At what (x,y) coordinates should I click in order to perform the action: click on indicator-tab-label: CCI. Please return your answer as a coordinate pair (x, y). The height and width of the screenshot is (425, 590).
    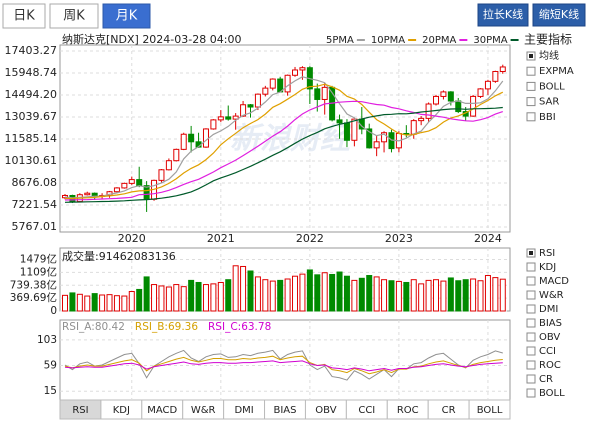
    Looking at the image, I should click on (366, 410).